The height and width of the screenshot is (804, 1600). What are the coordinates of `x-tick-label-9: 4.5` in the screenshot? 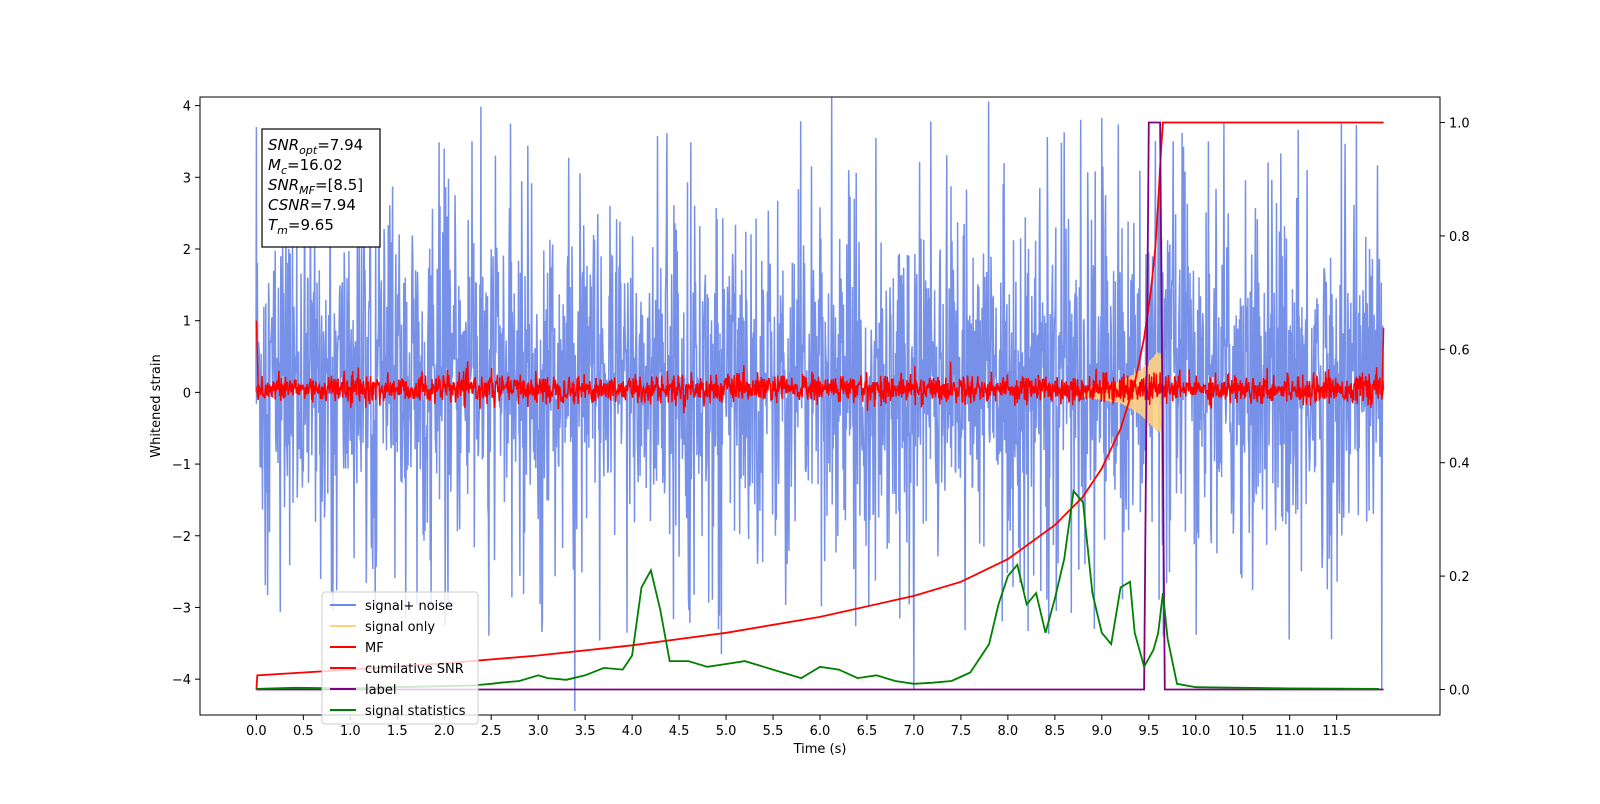 It's located at (679, 731).